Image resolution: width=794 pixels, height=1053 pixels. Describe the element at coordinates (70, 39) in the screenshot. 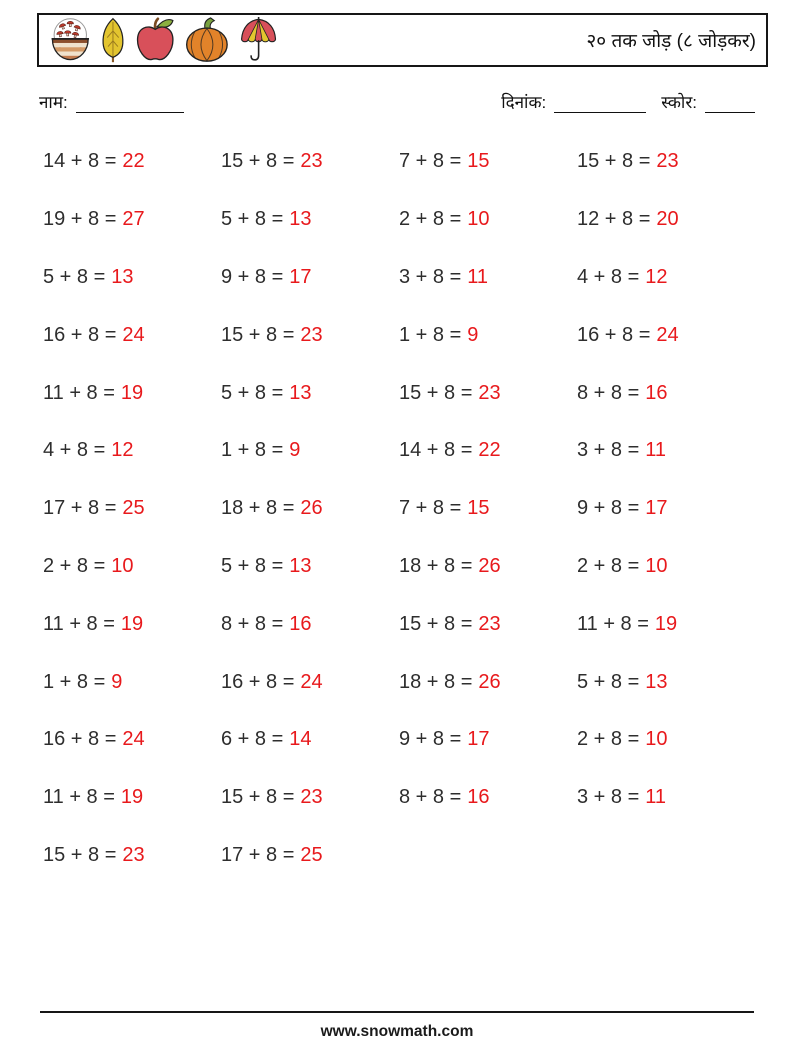

I see `bowl-of-mushrooms-icon` at that location.